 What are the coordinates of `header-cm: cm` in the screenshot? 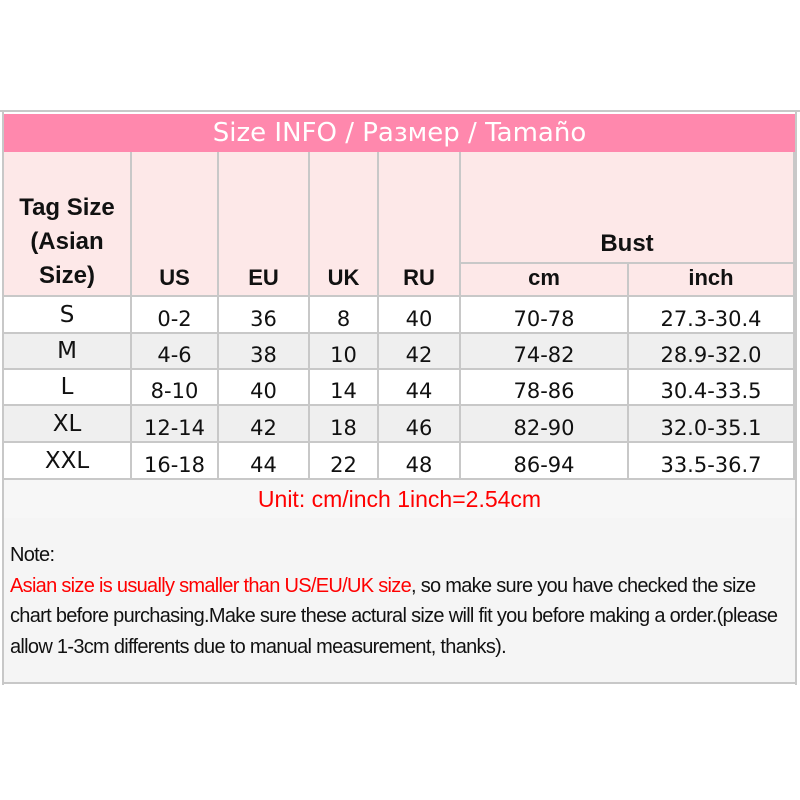 It's located at (545, 280).